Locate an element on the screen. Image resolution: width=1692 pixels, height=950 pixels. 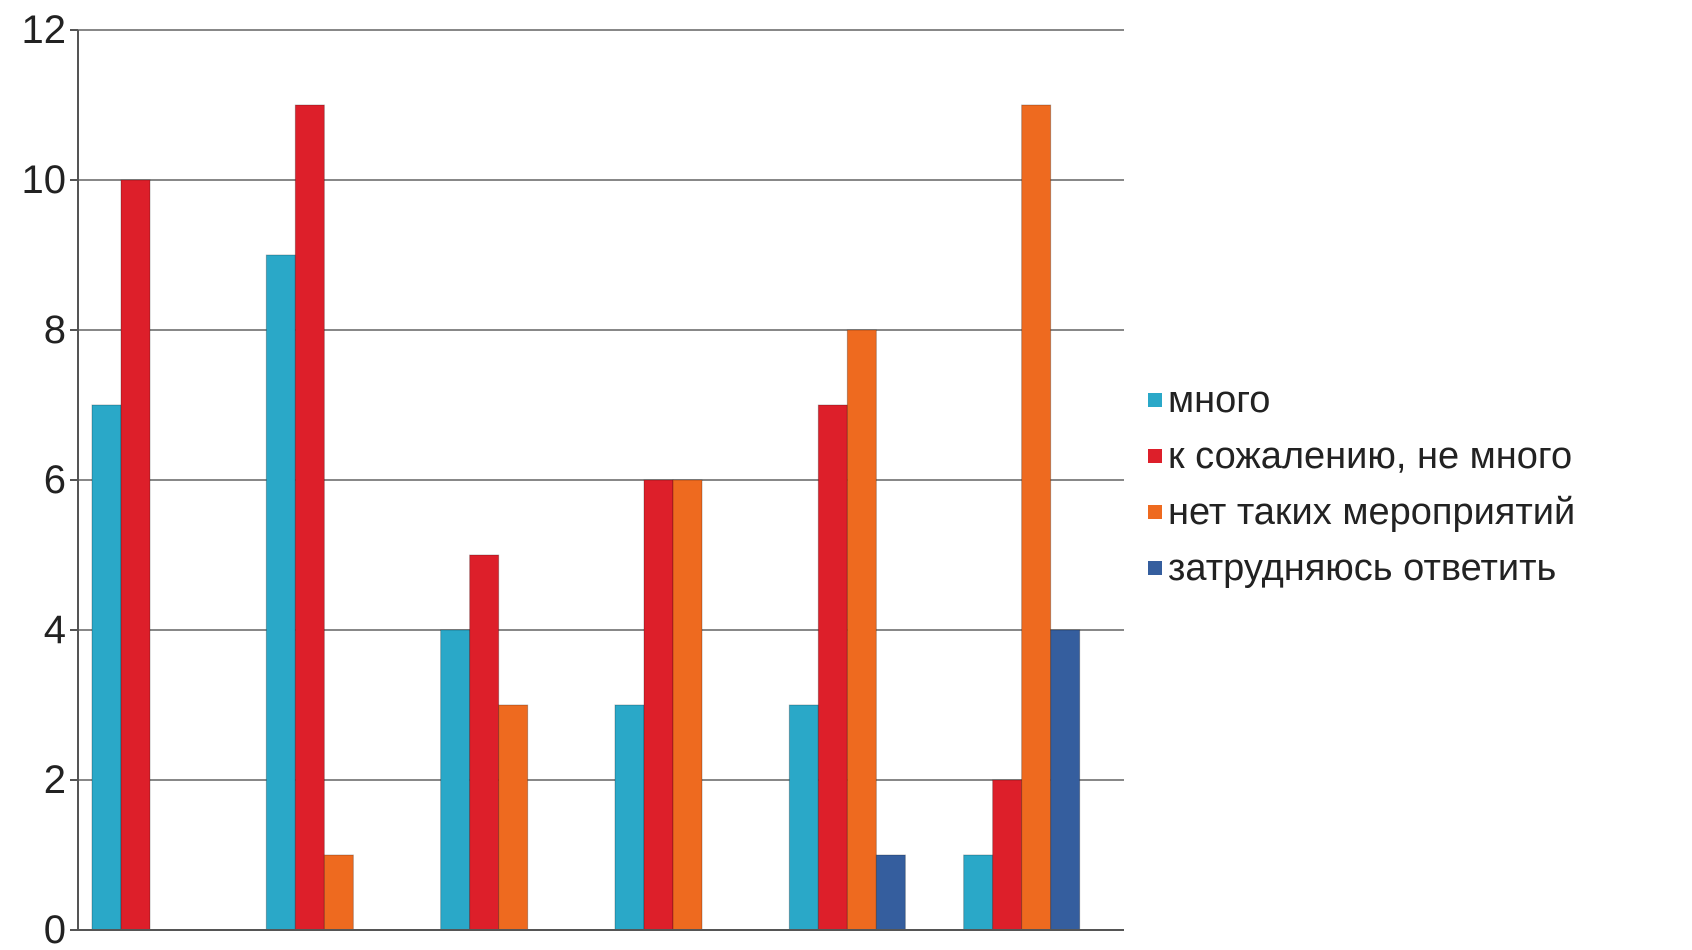
legend-label: к сожалению, не много is located at coordinates (1370, 455).